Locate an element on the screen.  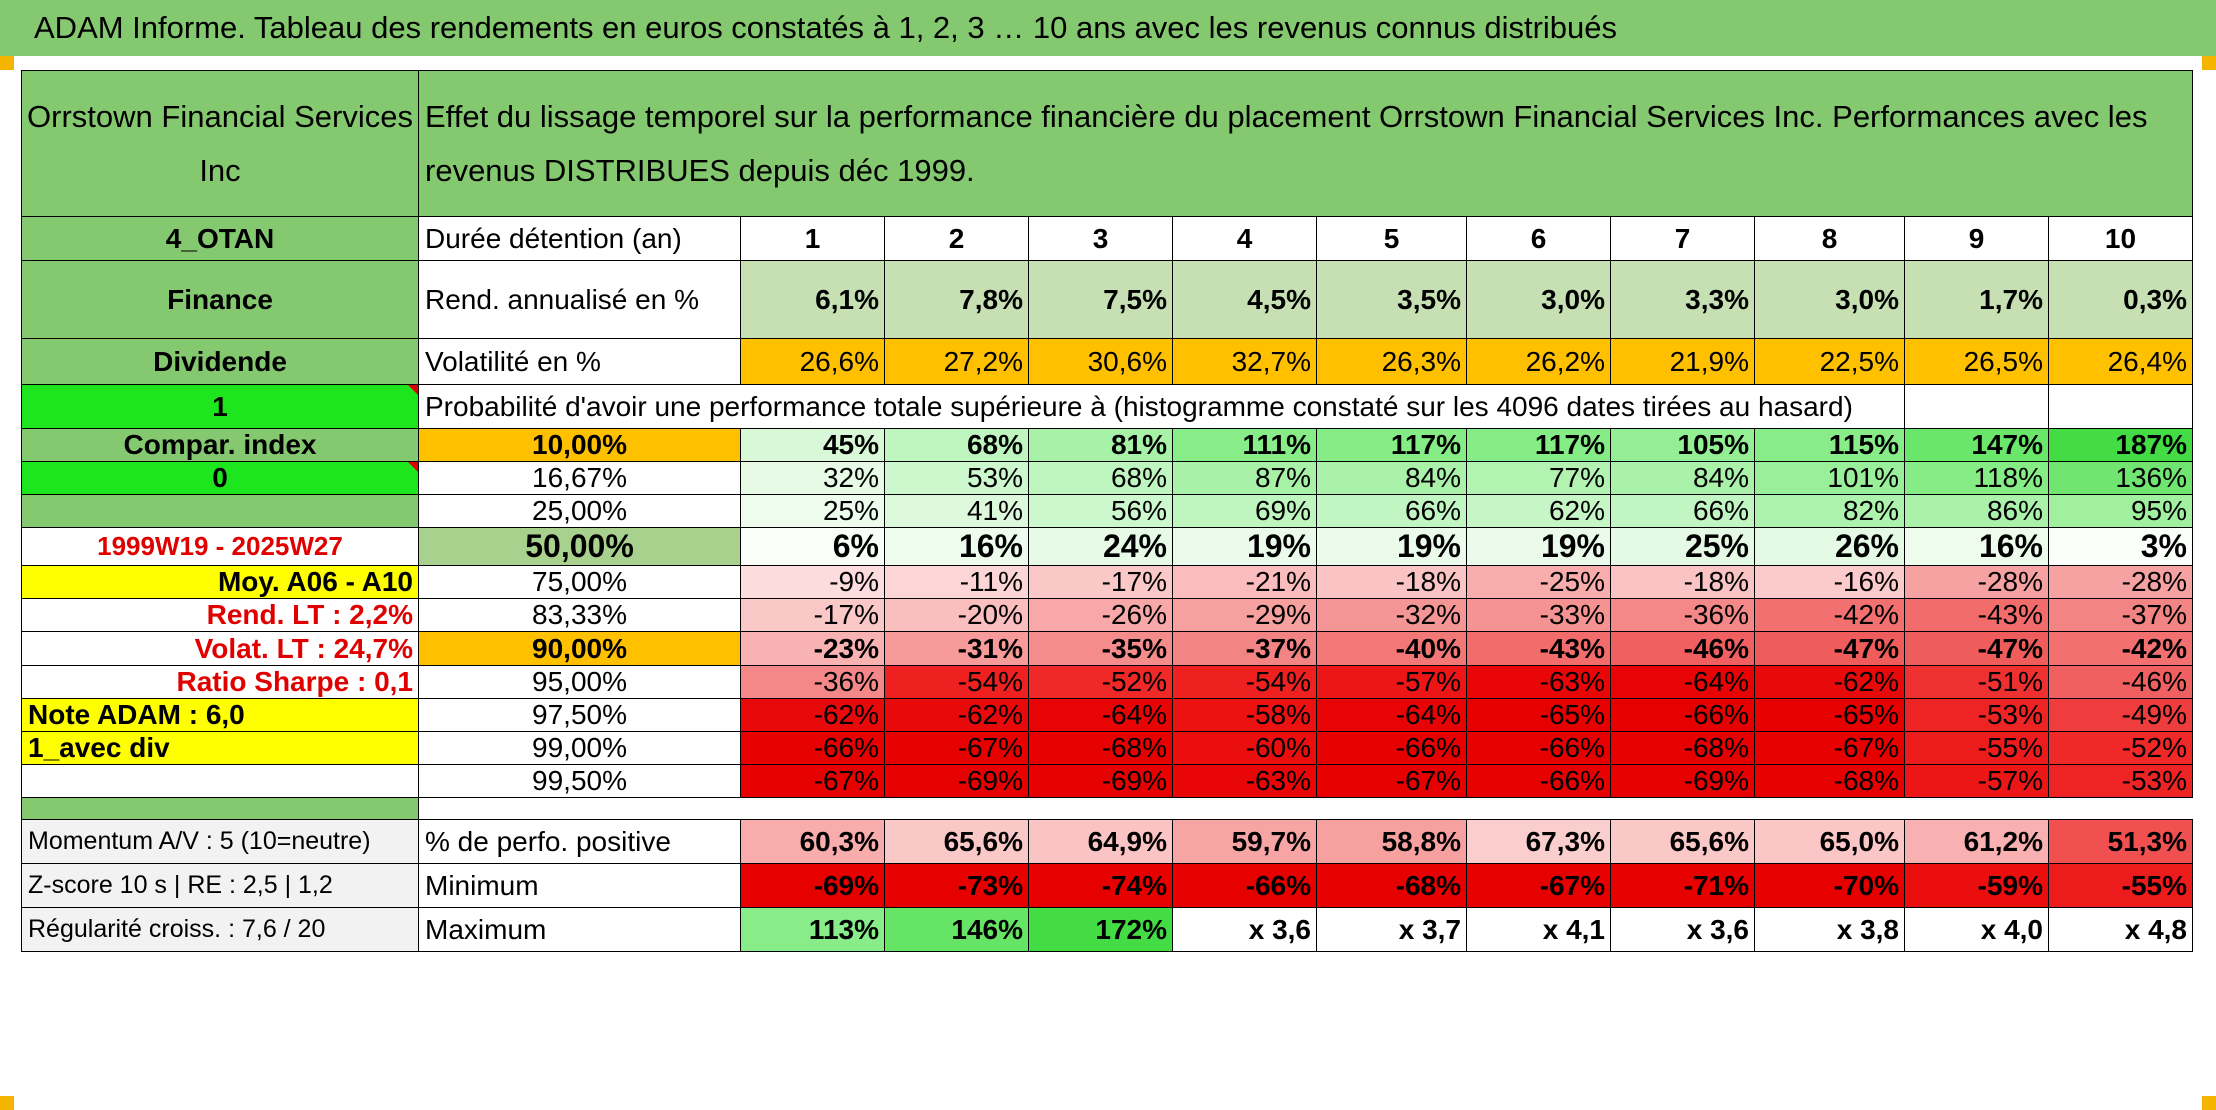
histogram-value: 101% is located at coordinates (1829, 478).